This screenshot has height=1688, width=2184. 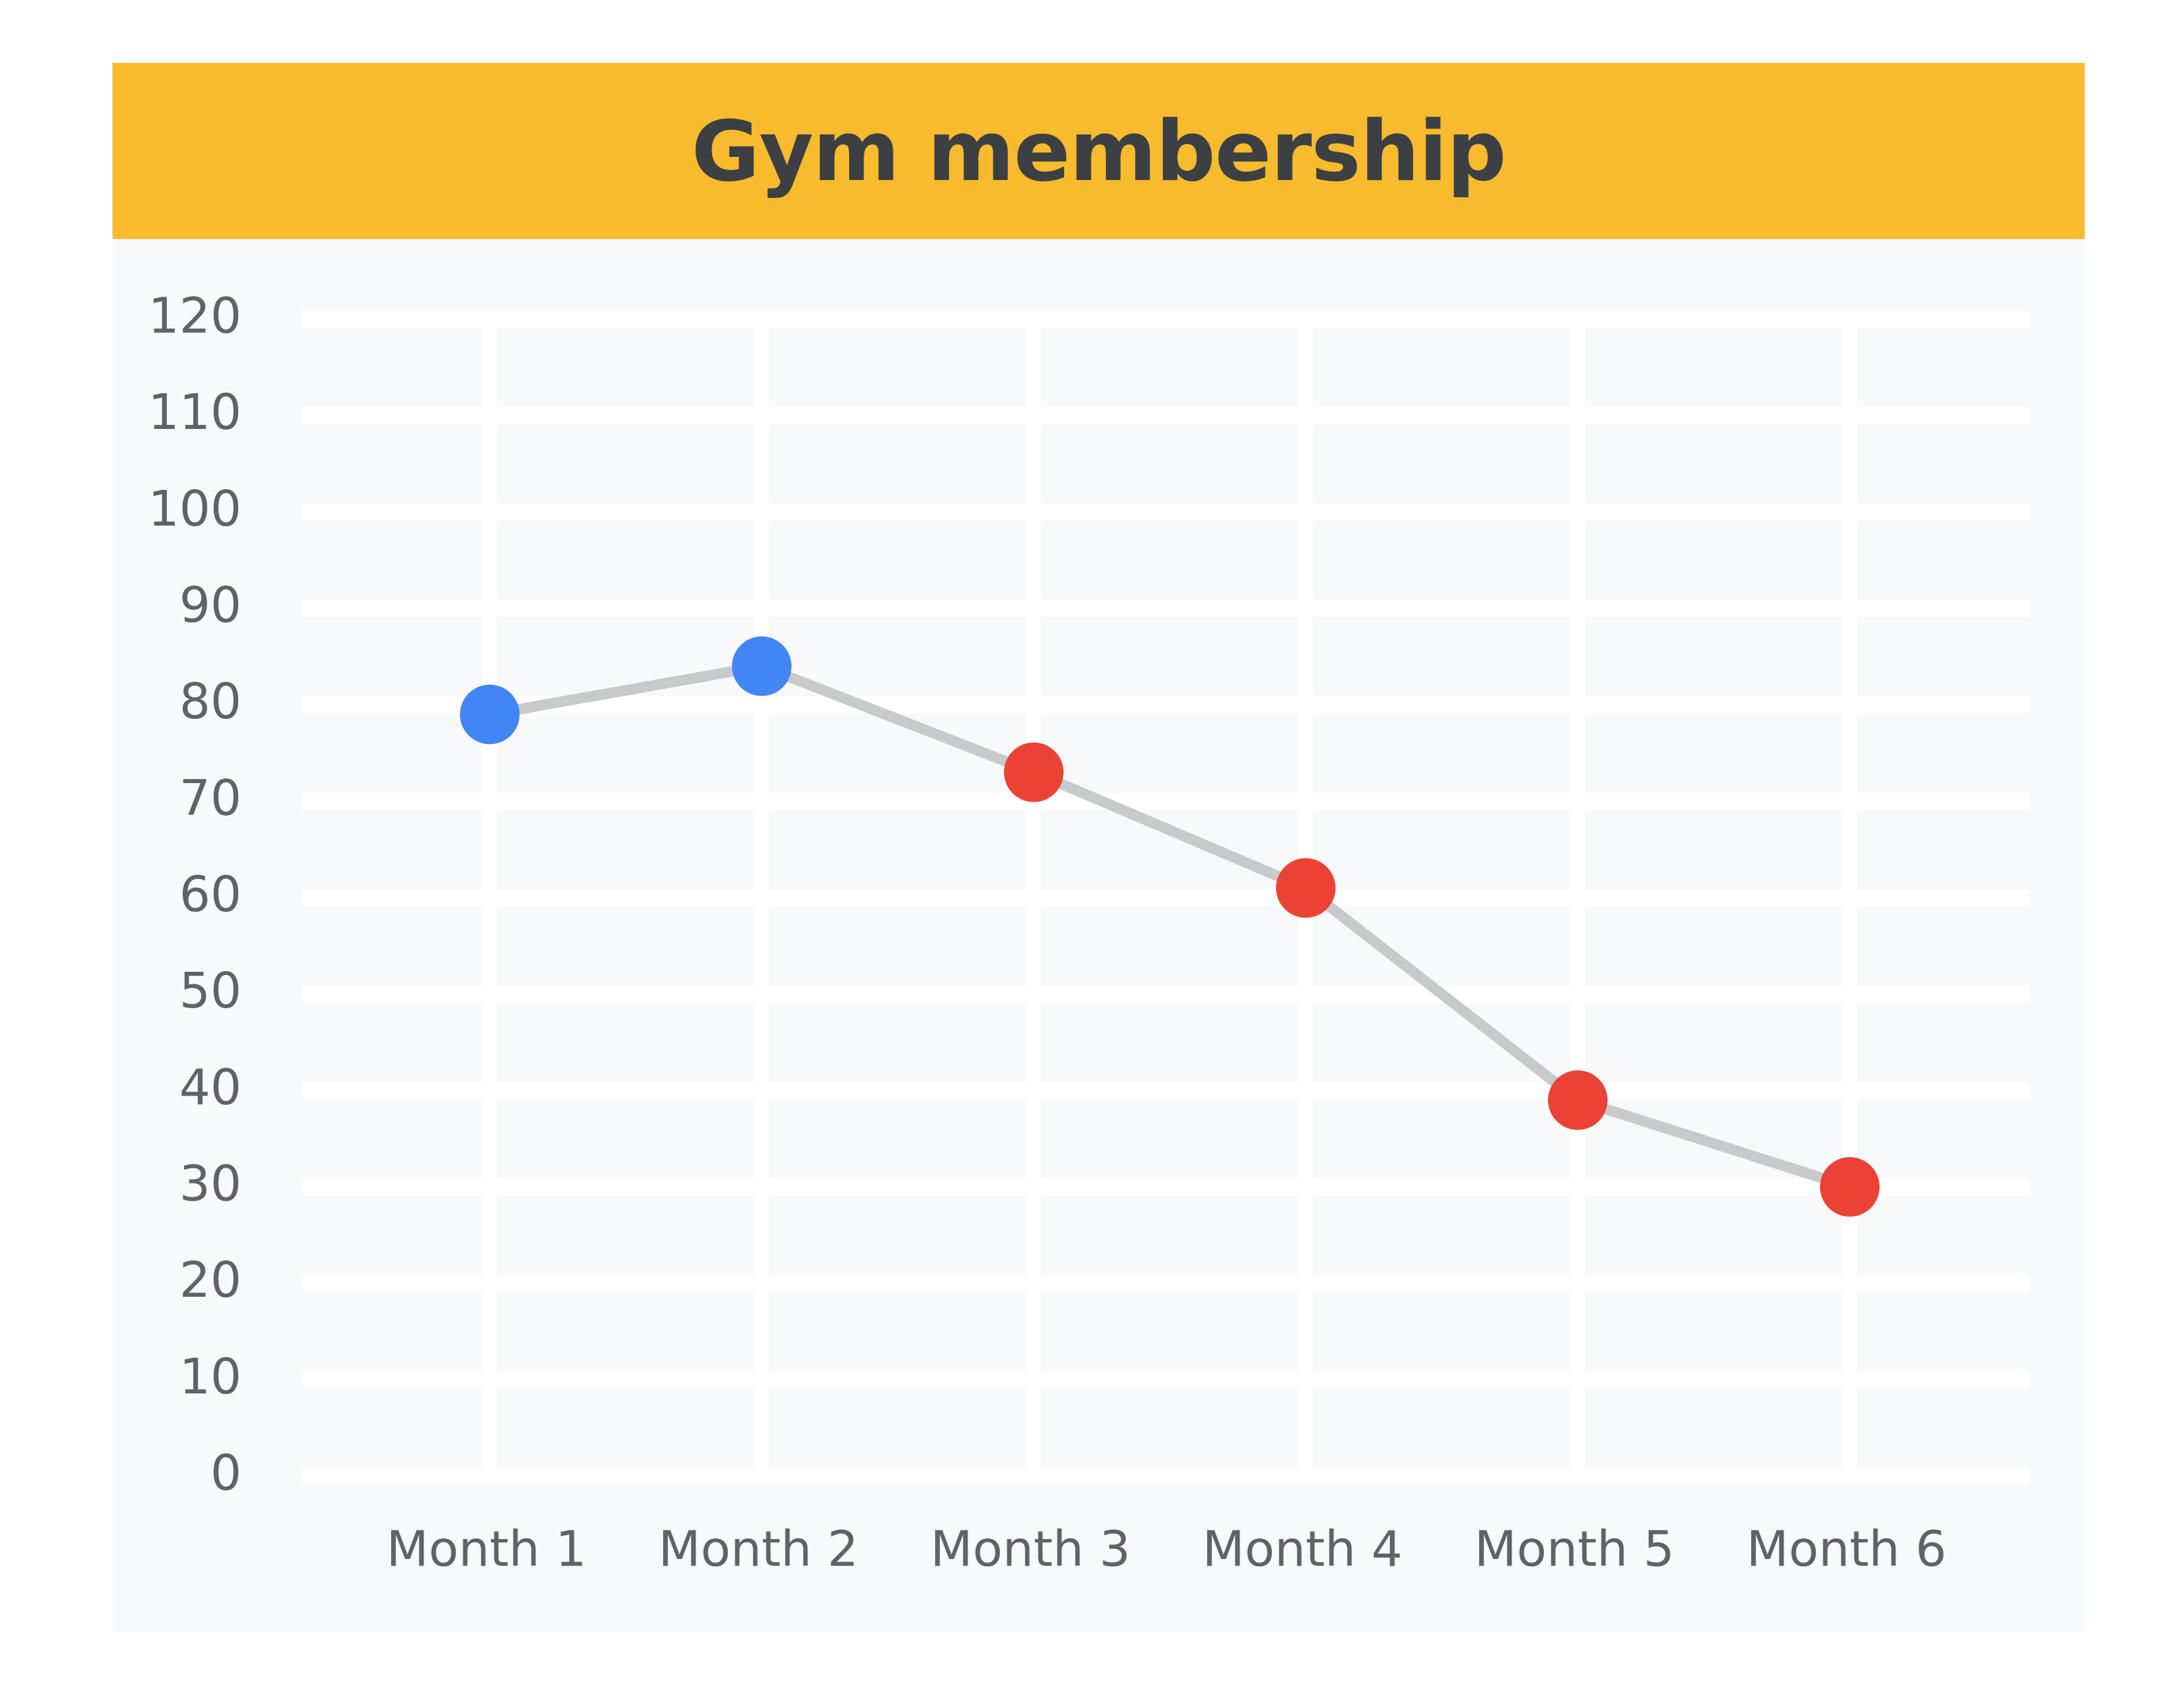 I want to click on y-tick-label: 100, so click(x=195, y=509).